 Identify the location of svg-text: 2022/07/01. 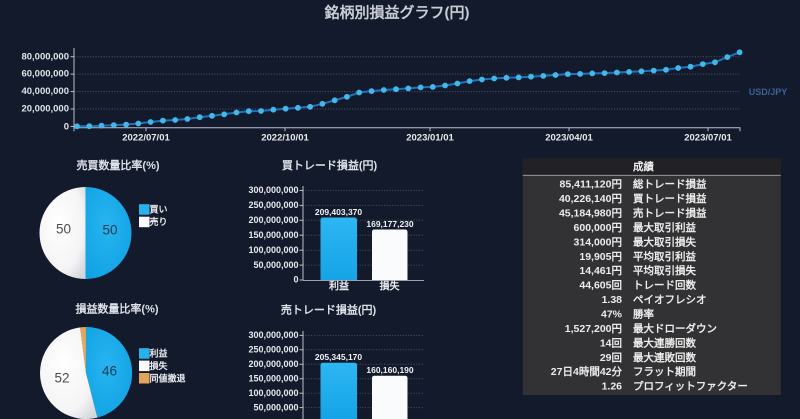
(146, 137).